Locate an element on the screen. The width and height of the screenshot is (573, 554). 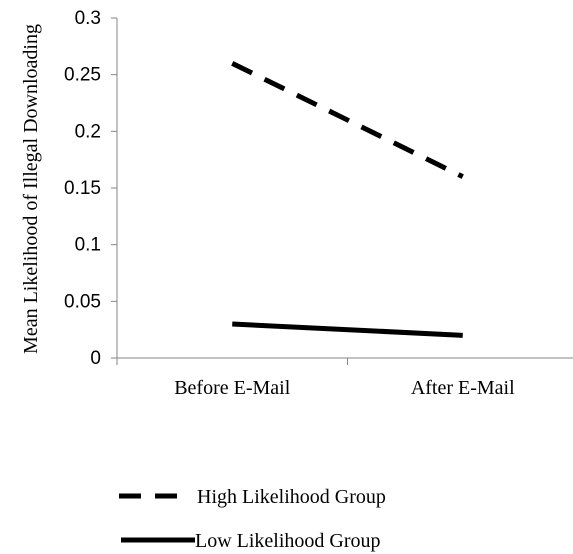
y-tick-label: 0.1 is located at coordinates (88, 245).